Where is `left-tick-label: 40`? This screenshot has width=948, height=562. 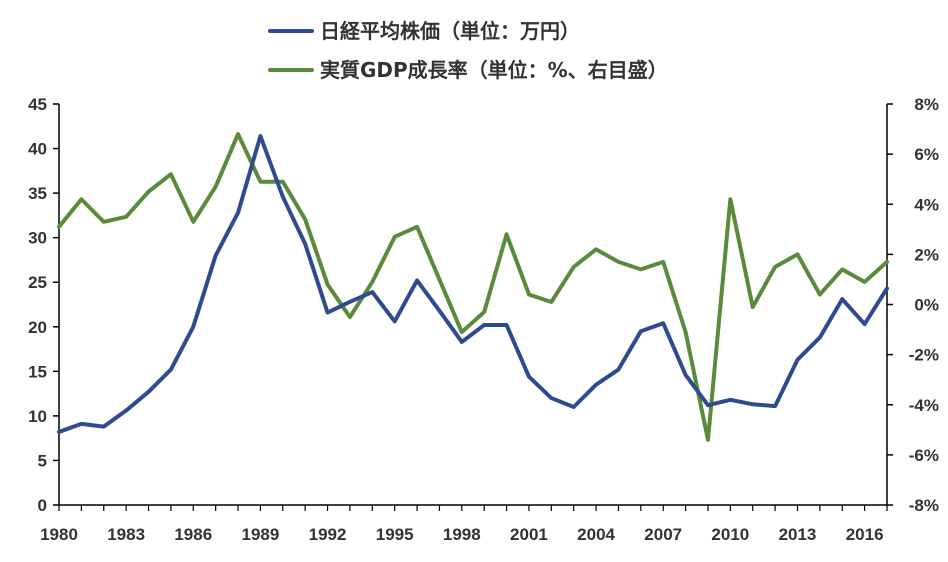
left-tick-label: 40 is located at coordinates (37, 149).